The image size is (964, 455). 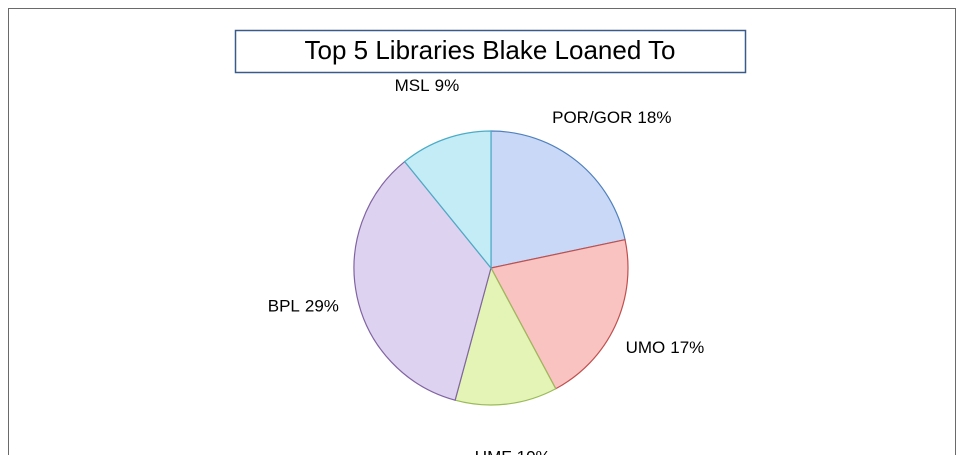 I want to click on value-label: 10%, so click(x=534, y=451).